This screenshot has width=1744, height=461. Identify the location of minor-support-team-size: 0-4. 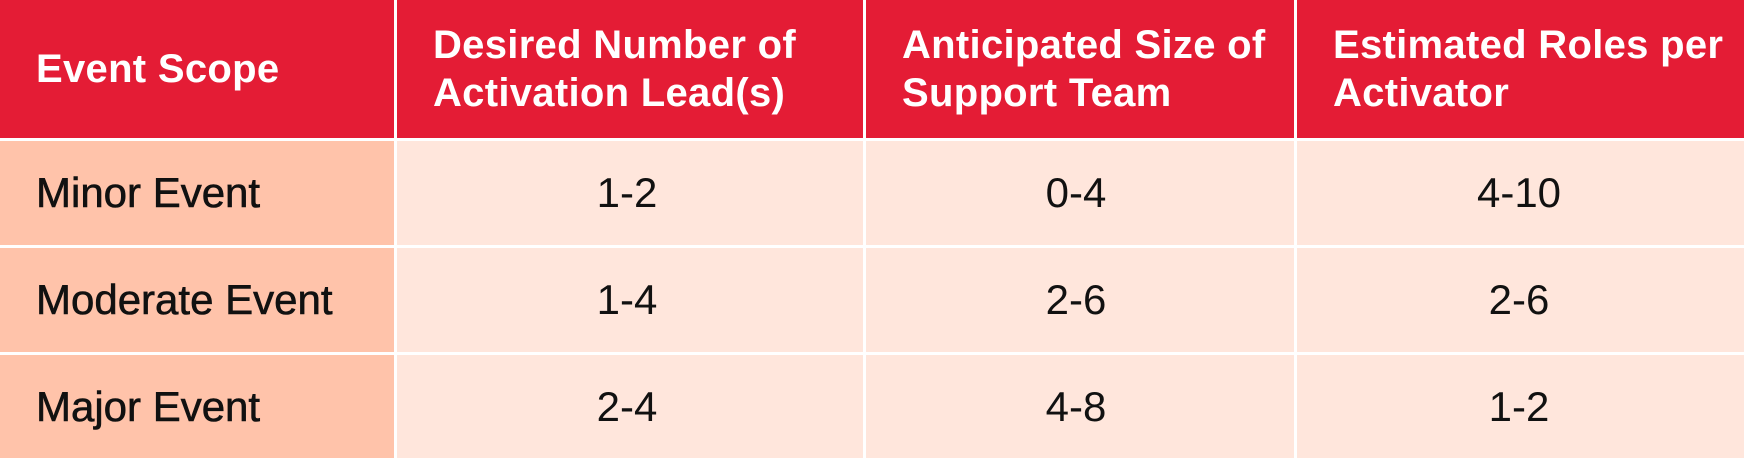
(1080, 193).